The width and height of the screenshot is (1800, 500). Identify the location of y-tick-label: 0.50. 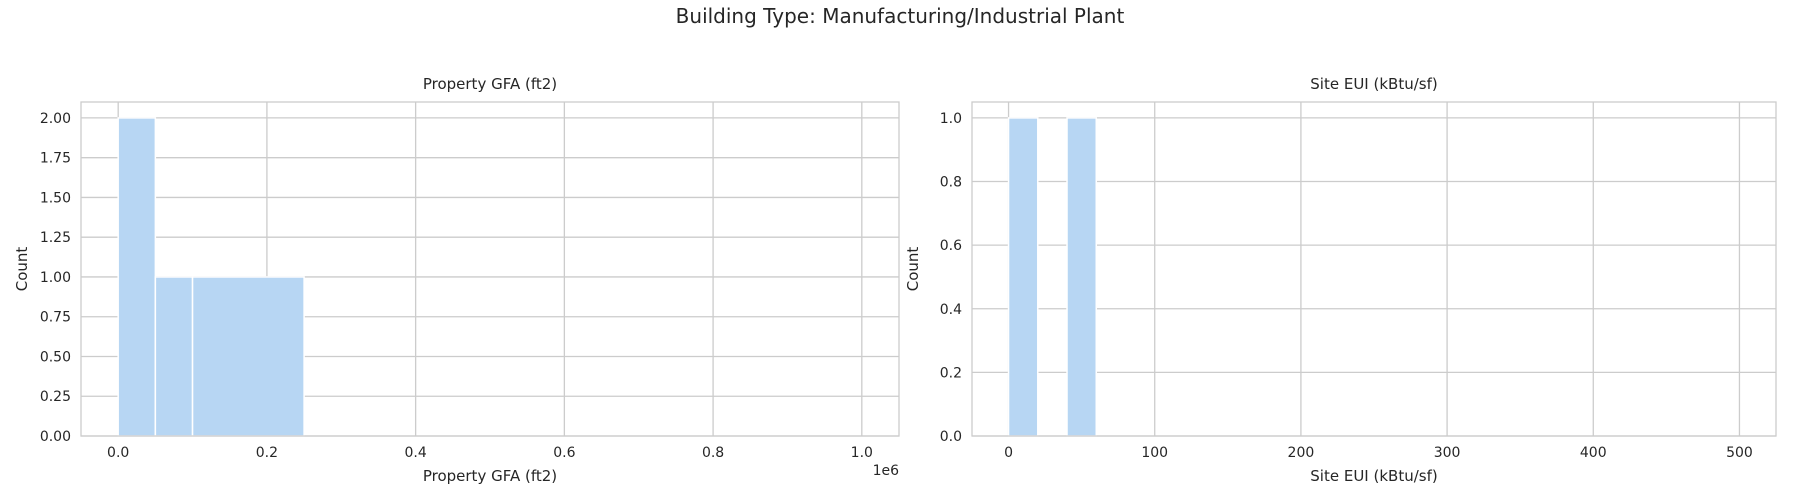
(55, 357).